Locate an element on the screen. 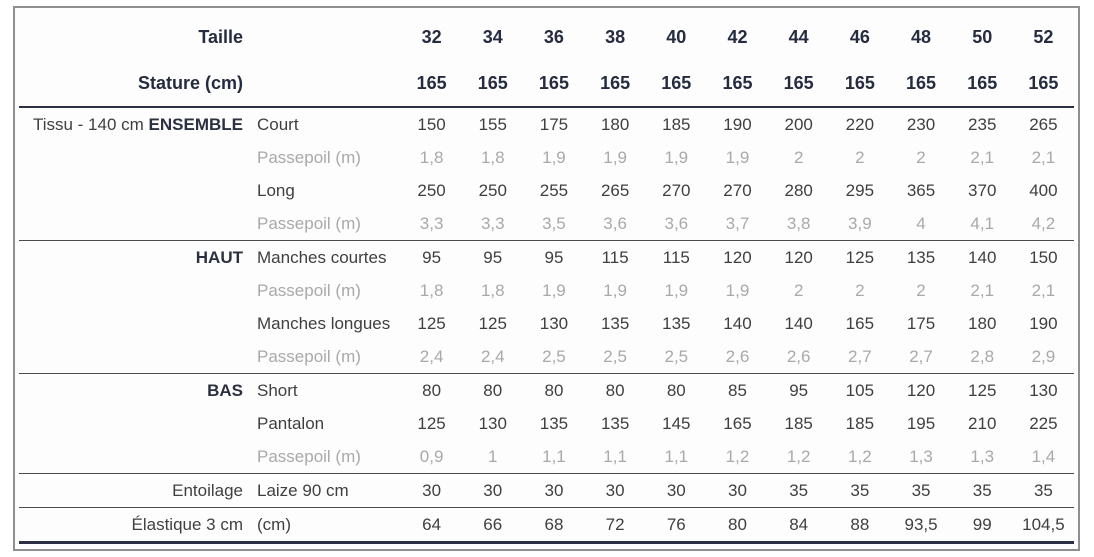  table-row: Passepoil (m) 1,8 1,8 1,9 1,9 1,9 1,9 2 2 2 2,1 2,1 is located at coordinates (545, 157).